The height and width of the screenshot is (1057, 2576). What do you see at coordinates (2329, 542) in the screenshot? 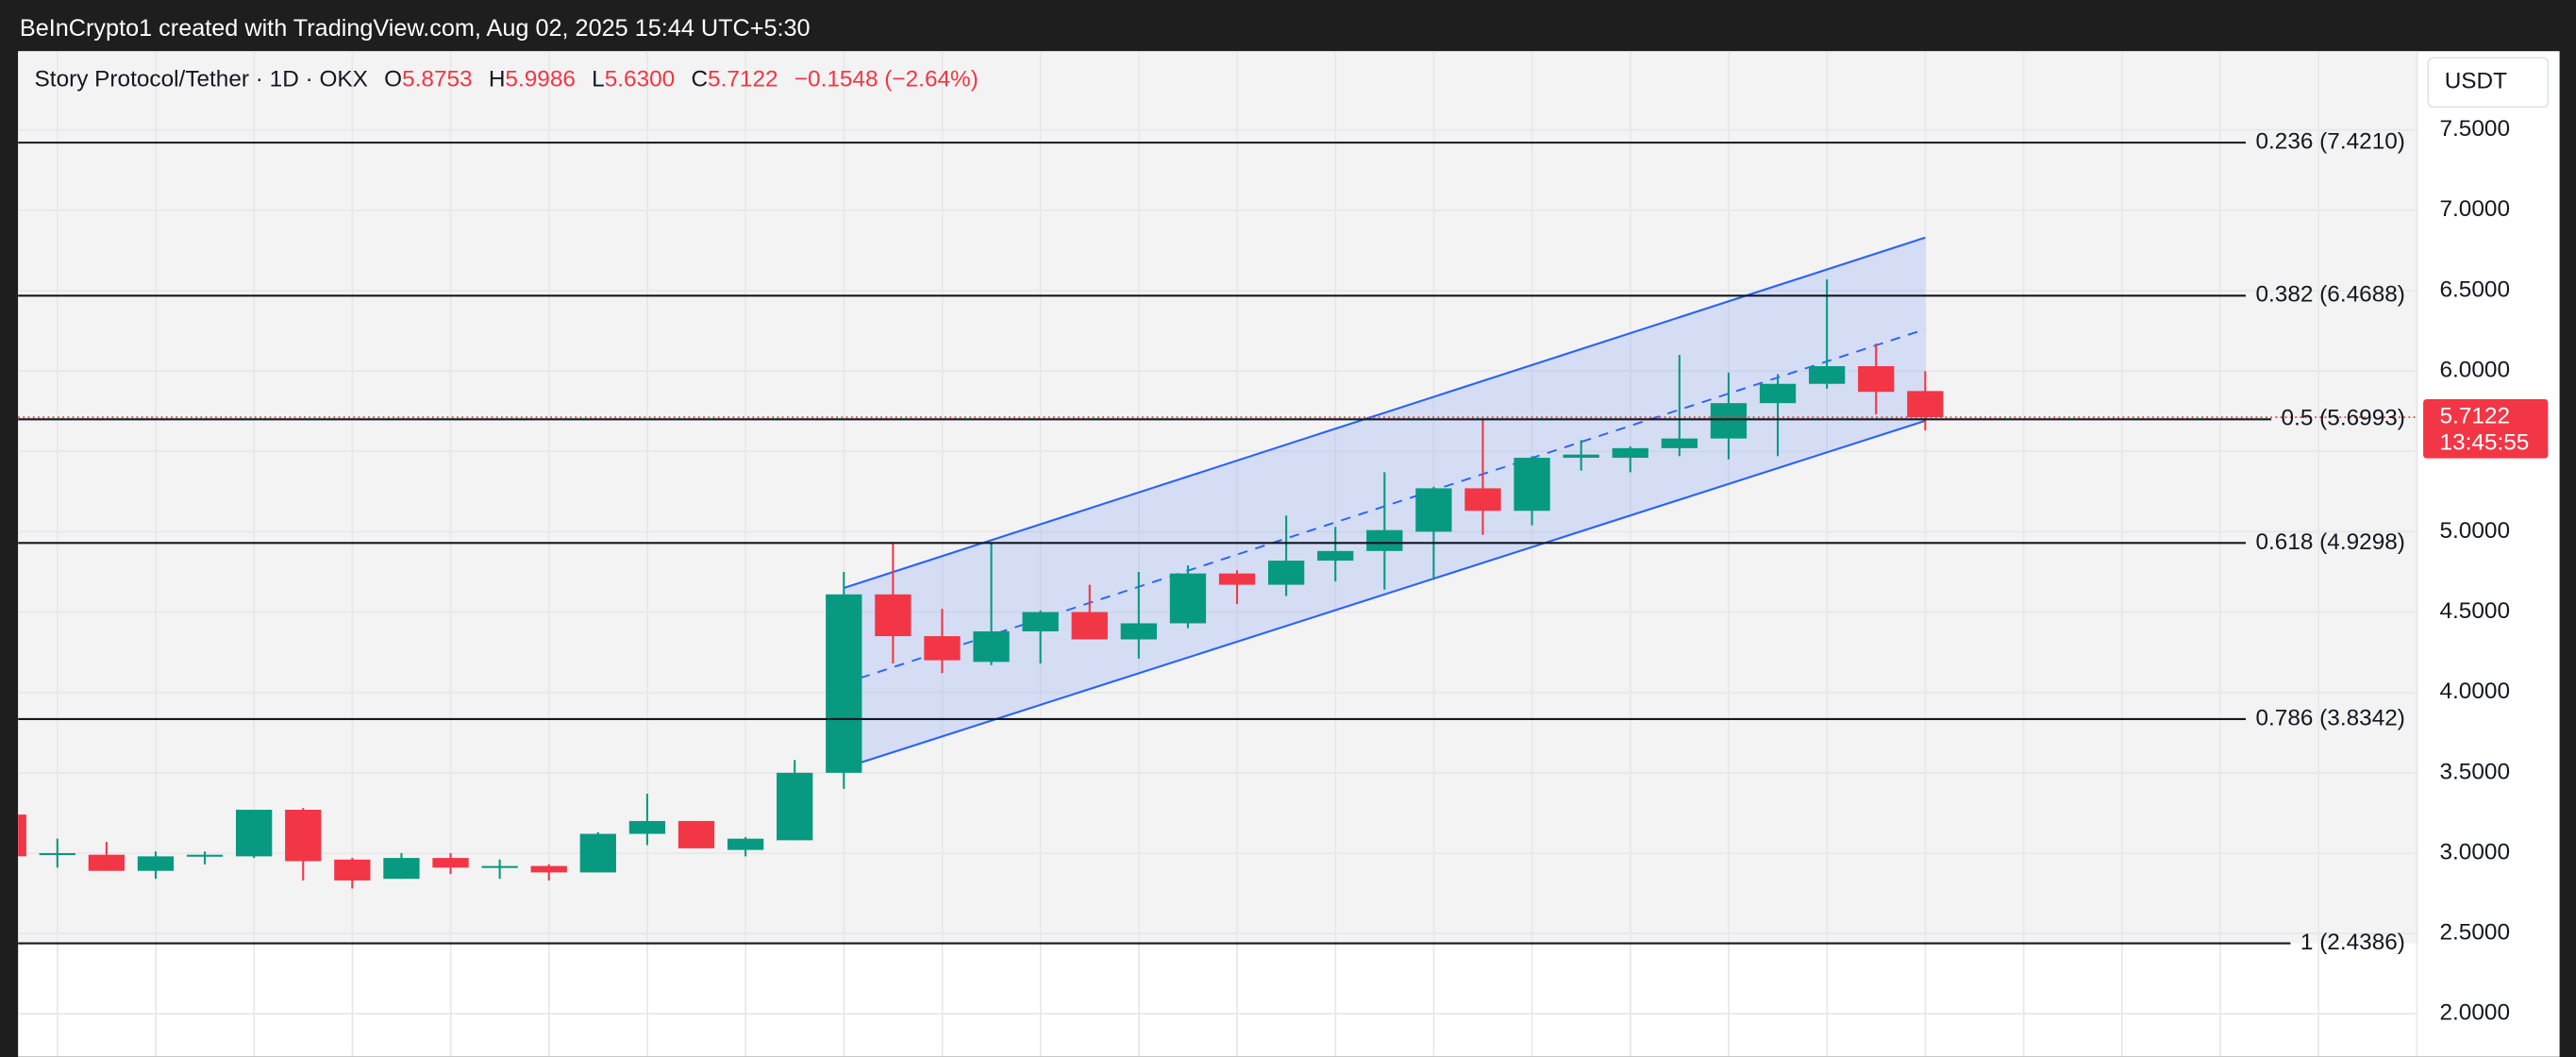
I see `fib-label: 0.618 (4.9298)` at bounding box center [2329, 542].